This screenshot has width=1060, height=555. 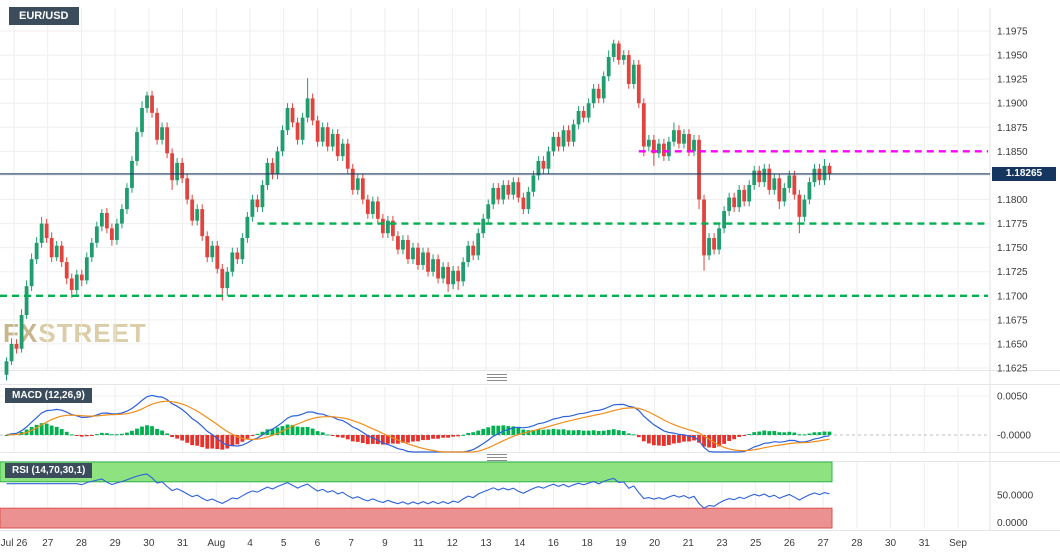 What do you see at coordinates (1012, 128) in the screenshot?
I see `price-axis-label: 1.1875` at bounding box center [1012, 128].